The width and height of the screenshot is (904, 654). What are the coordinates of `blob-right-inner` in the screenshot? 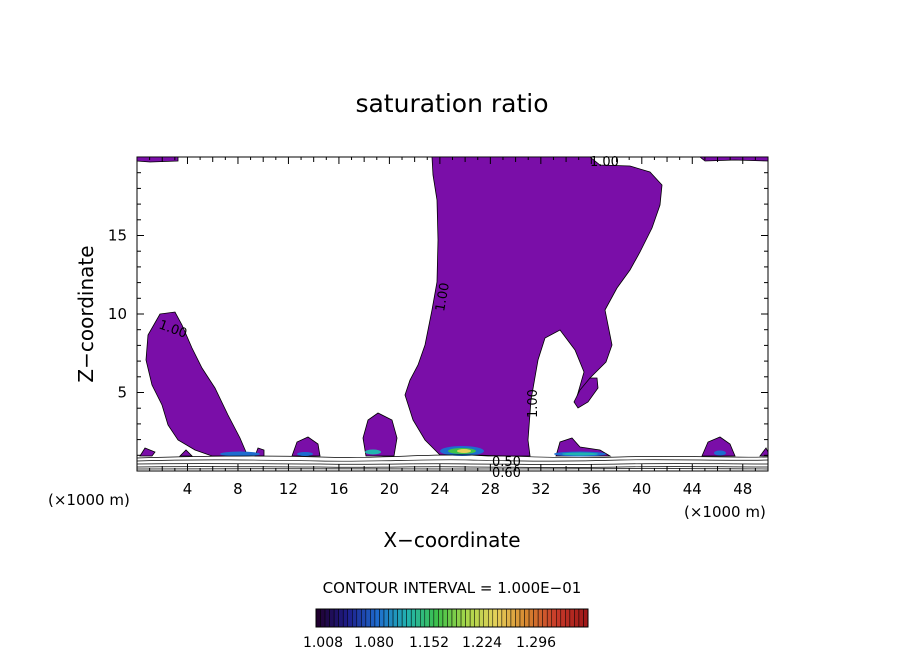 It's located at (580, 454).